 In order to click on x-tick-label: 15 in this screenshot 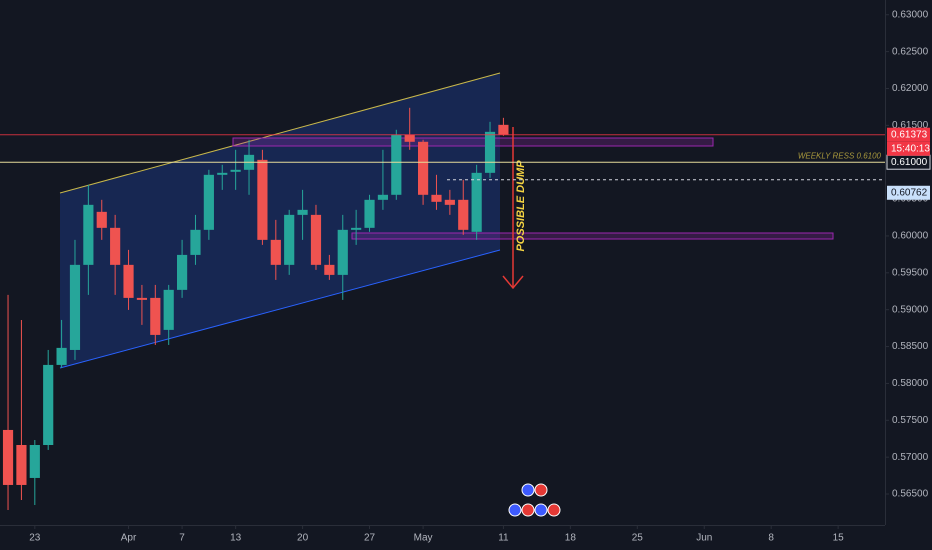, I will do `click(839, 538)`.